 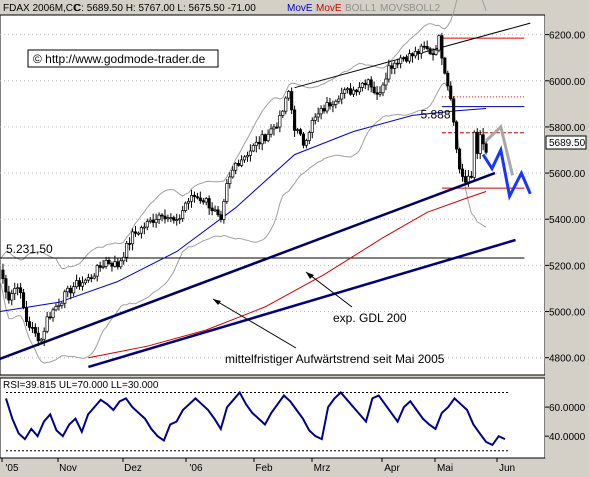 What do you see at coordinates (123, 58) in the screenshot?
I see `watermark: © http://www.godmode-trader.de` at bounding box center [123, 58].